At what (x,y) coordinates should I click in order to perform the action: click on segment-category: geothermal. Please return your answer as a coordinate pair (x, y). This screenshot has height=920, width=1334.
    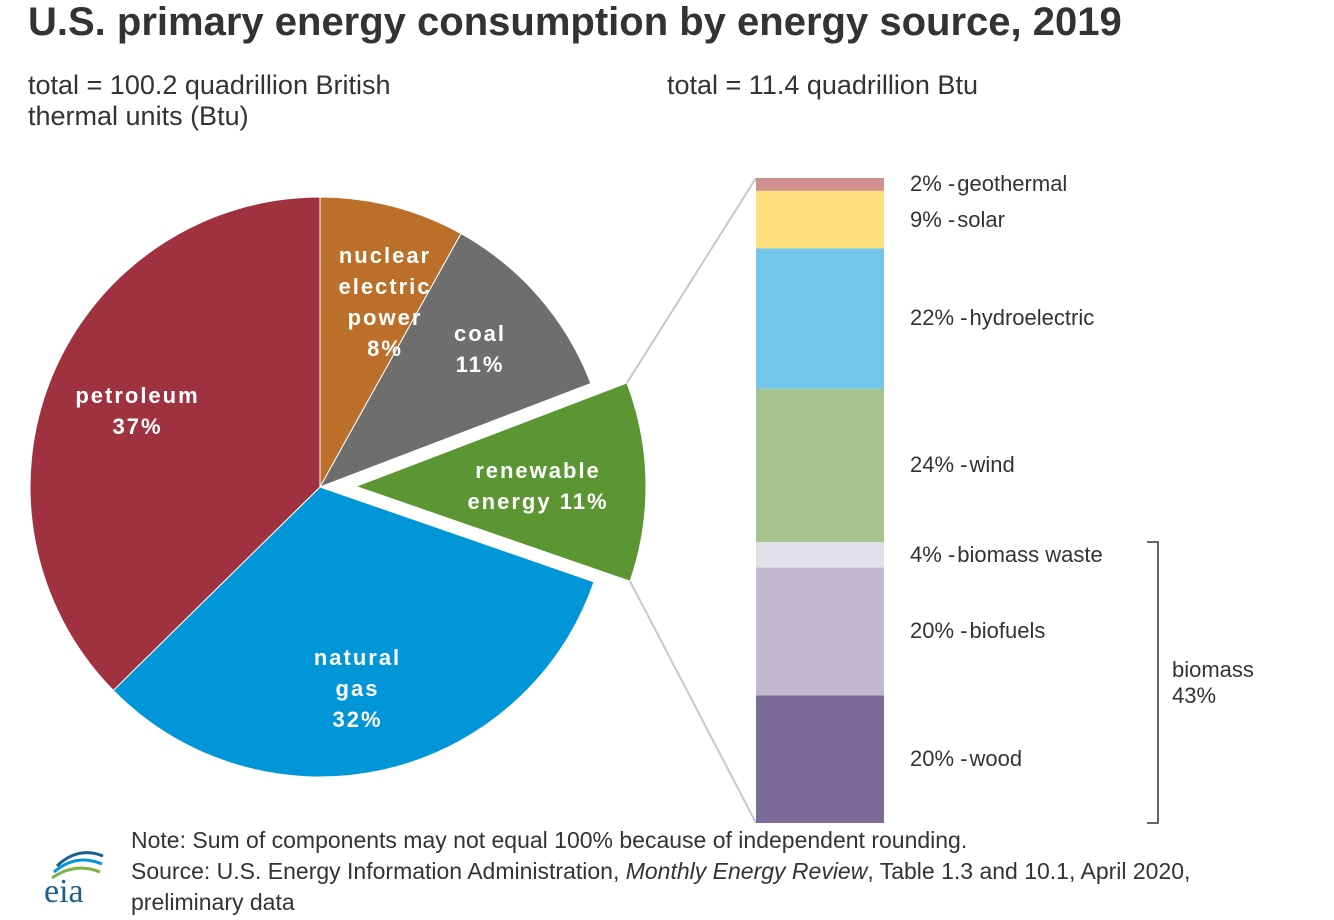
    Looking at the image, I should click on (1012, 184).